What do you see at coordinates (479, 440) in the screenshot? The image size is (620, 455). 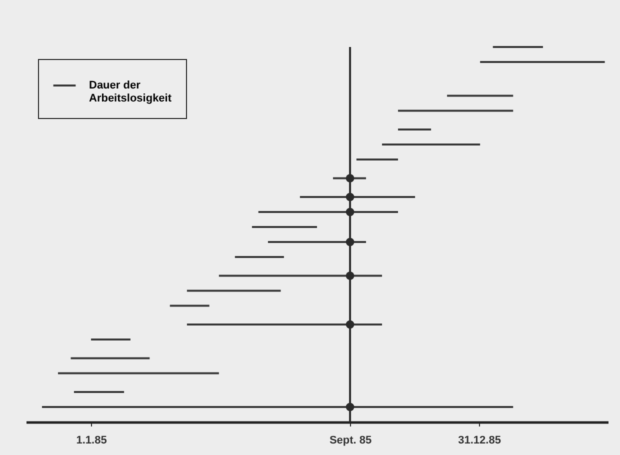 I see `x-tick-label: 31.12.85` at bounding box center [479, 440].